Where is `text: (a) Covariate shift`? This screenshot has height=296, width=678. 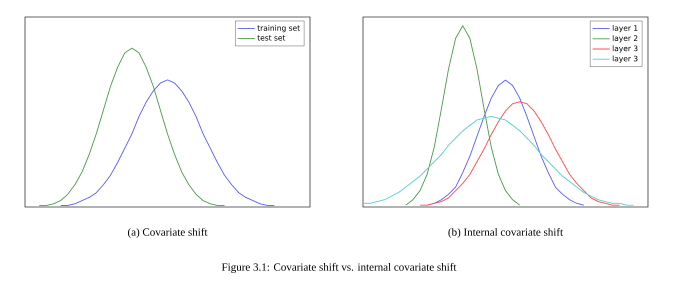
text: (a) Covariate shift is located at coordinates (168, 233).